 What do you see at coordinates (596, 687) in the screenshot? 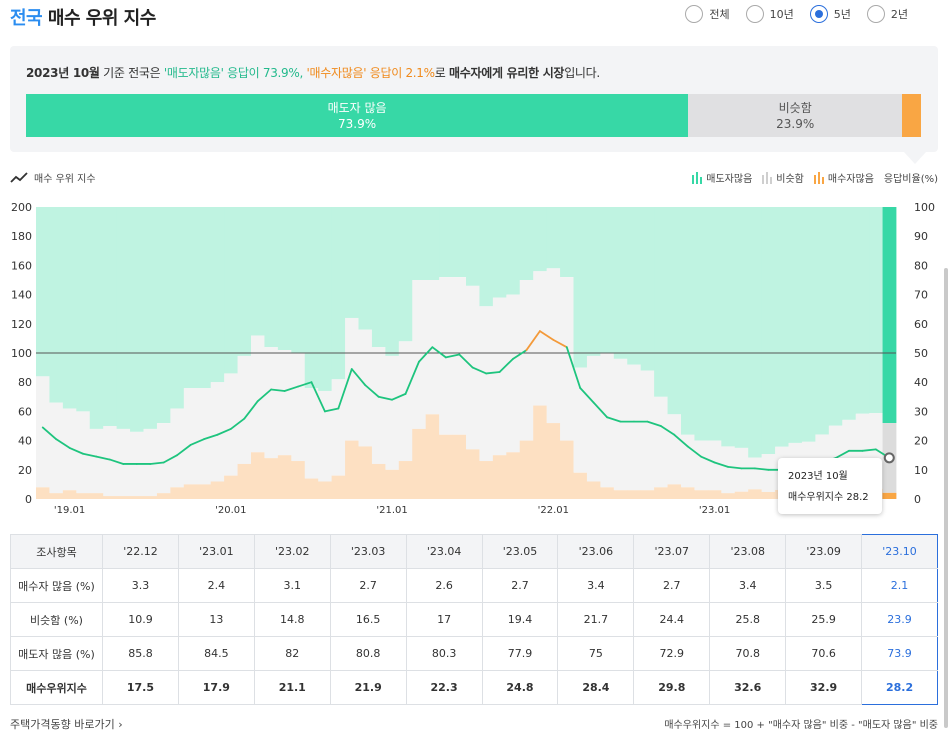
I see `table-cell: 28.4` at bounding box center [596, 687].